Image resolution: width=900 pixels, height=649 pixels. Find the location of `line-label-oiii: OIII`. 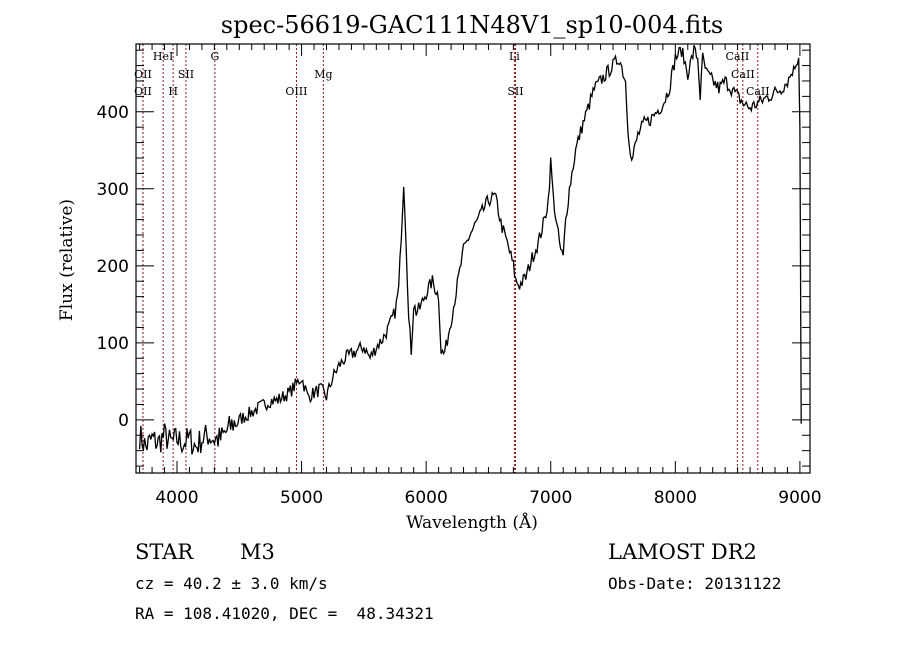

line-label-oiii: OIII is located at coordinates (296, 91).